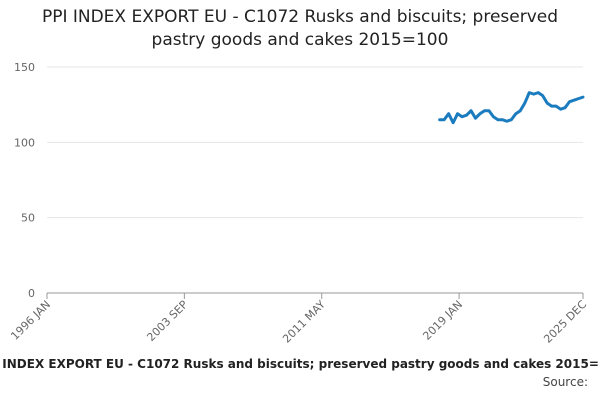  Describe the element at coordinates (442, 320) in the screenshot. I see `x-tick-label: 2019 JAN` at that location.